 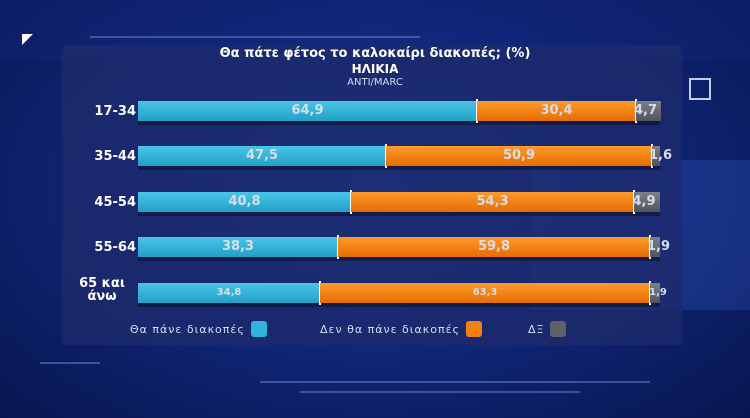 I want to click on data-label: 4,7, so click(x=645, y=110).